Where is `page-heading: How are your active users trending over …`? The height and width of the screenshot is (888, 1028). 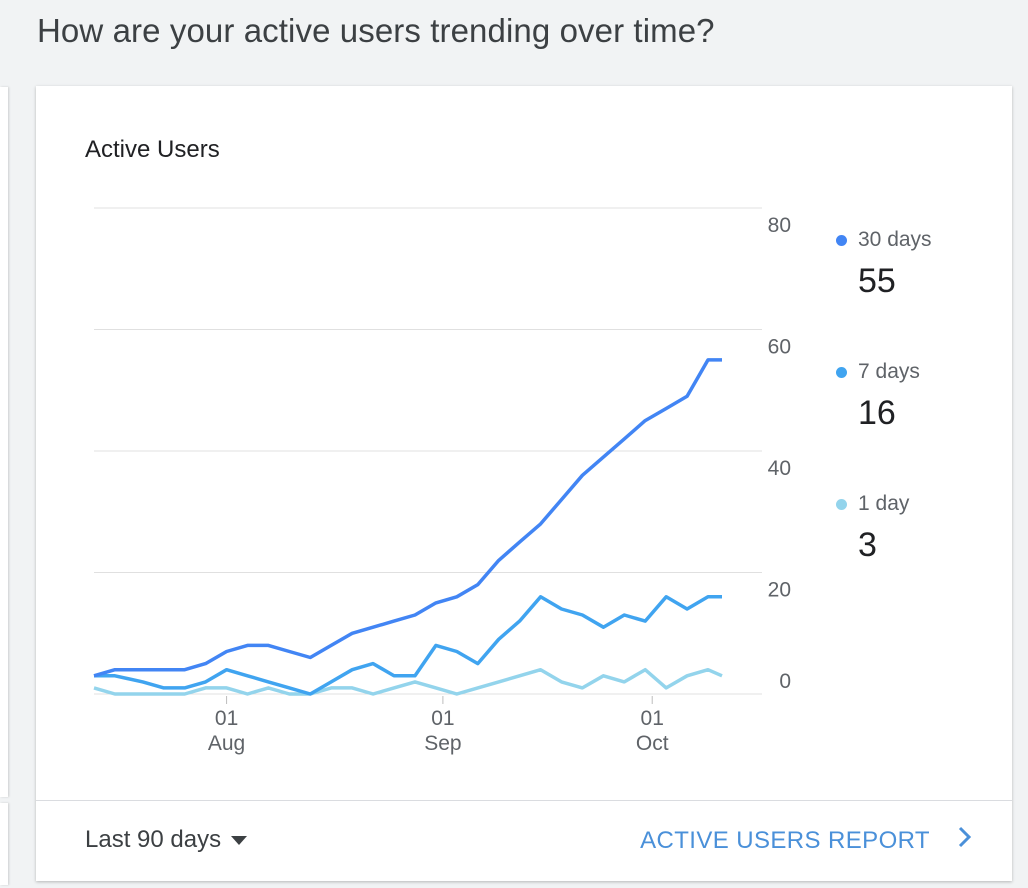
page-heading: How are your active users trending over … is located at coordinates (376, 30).